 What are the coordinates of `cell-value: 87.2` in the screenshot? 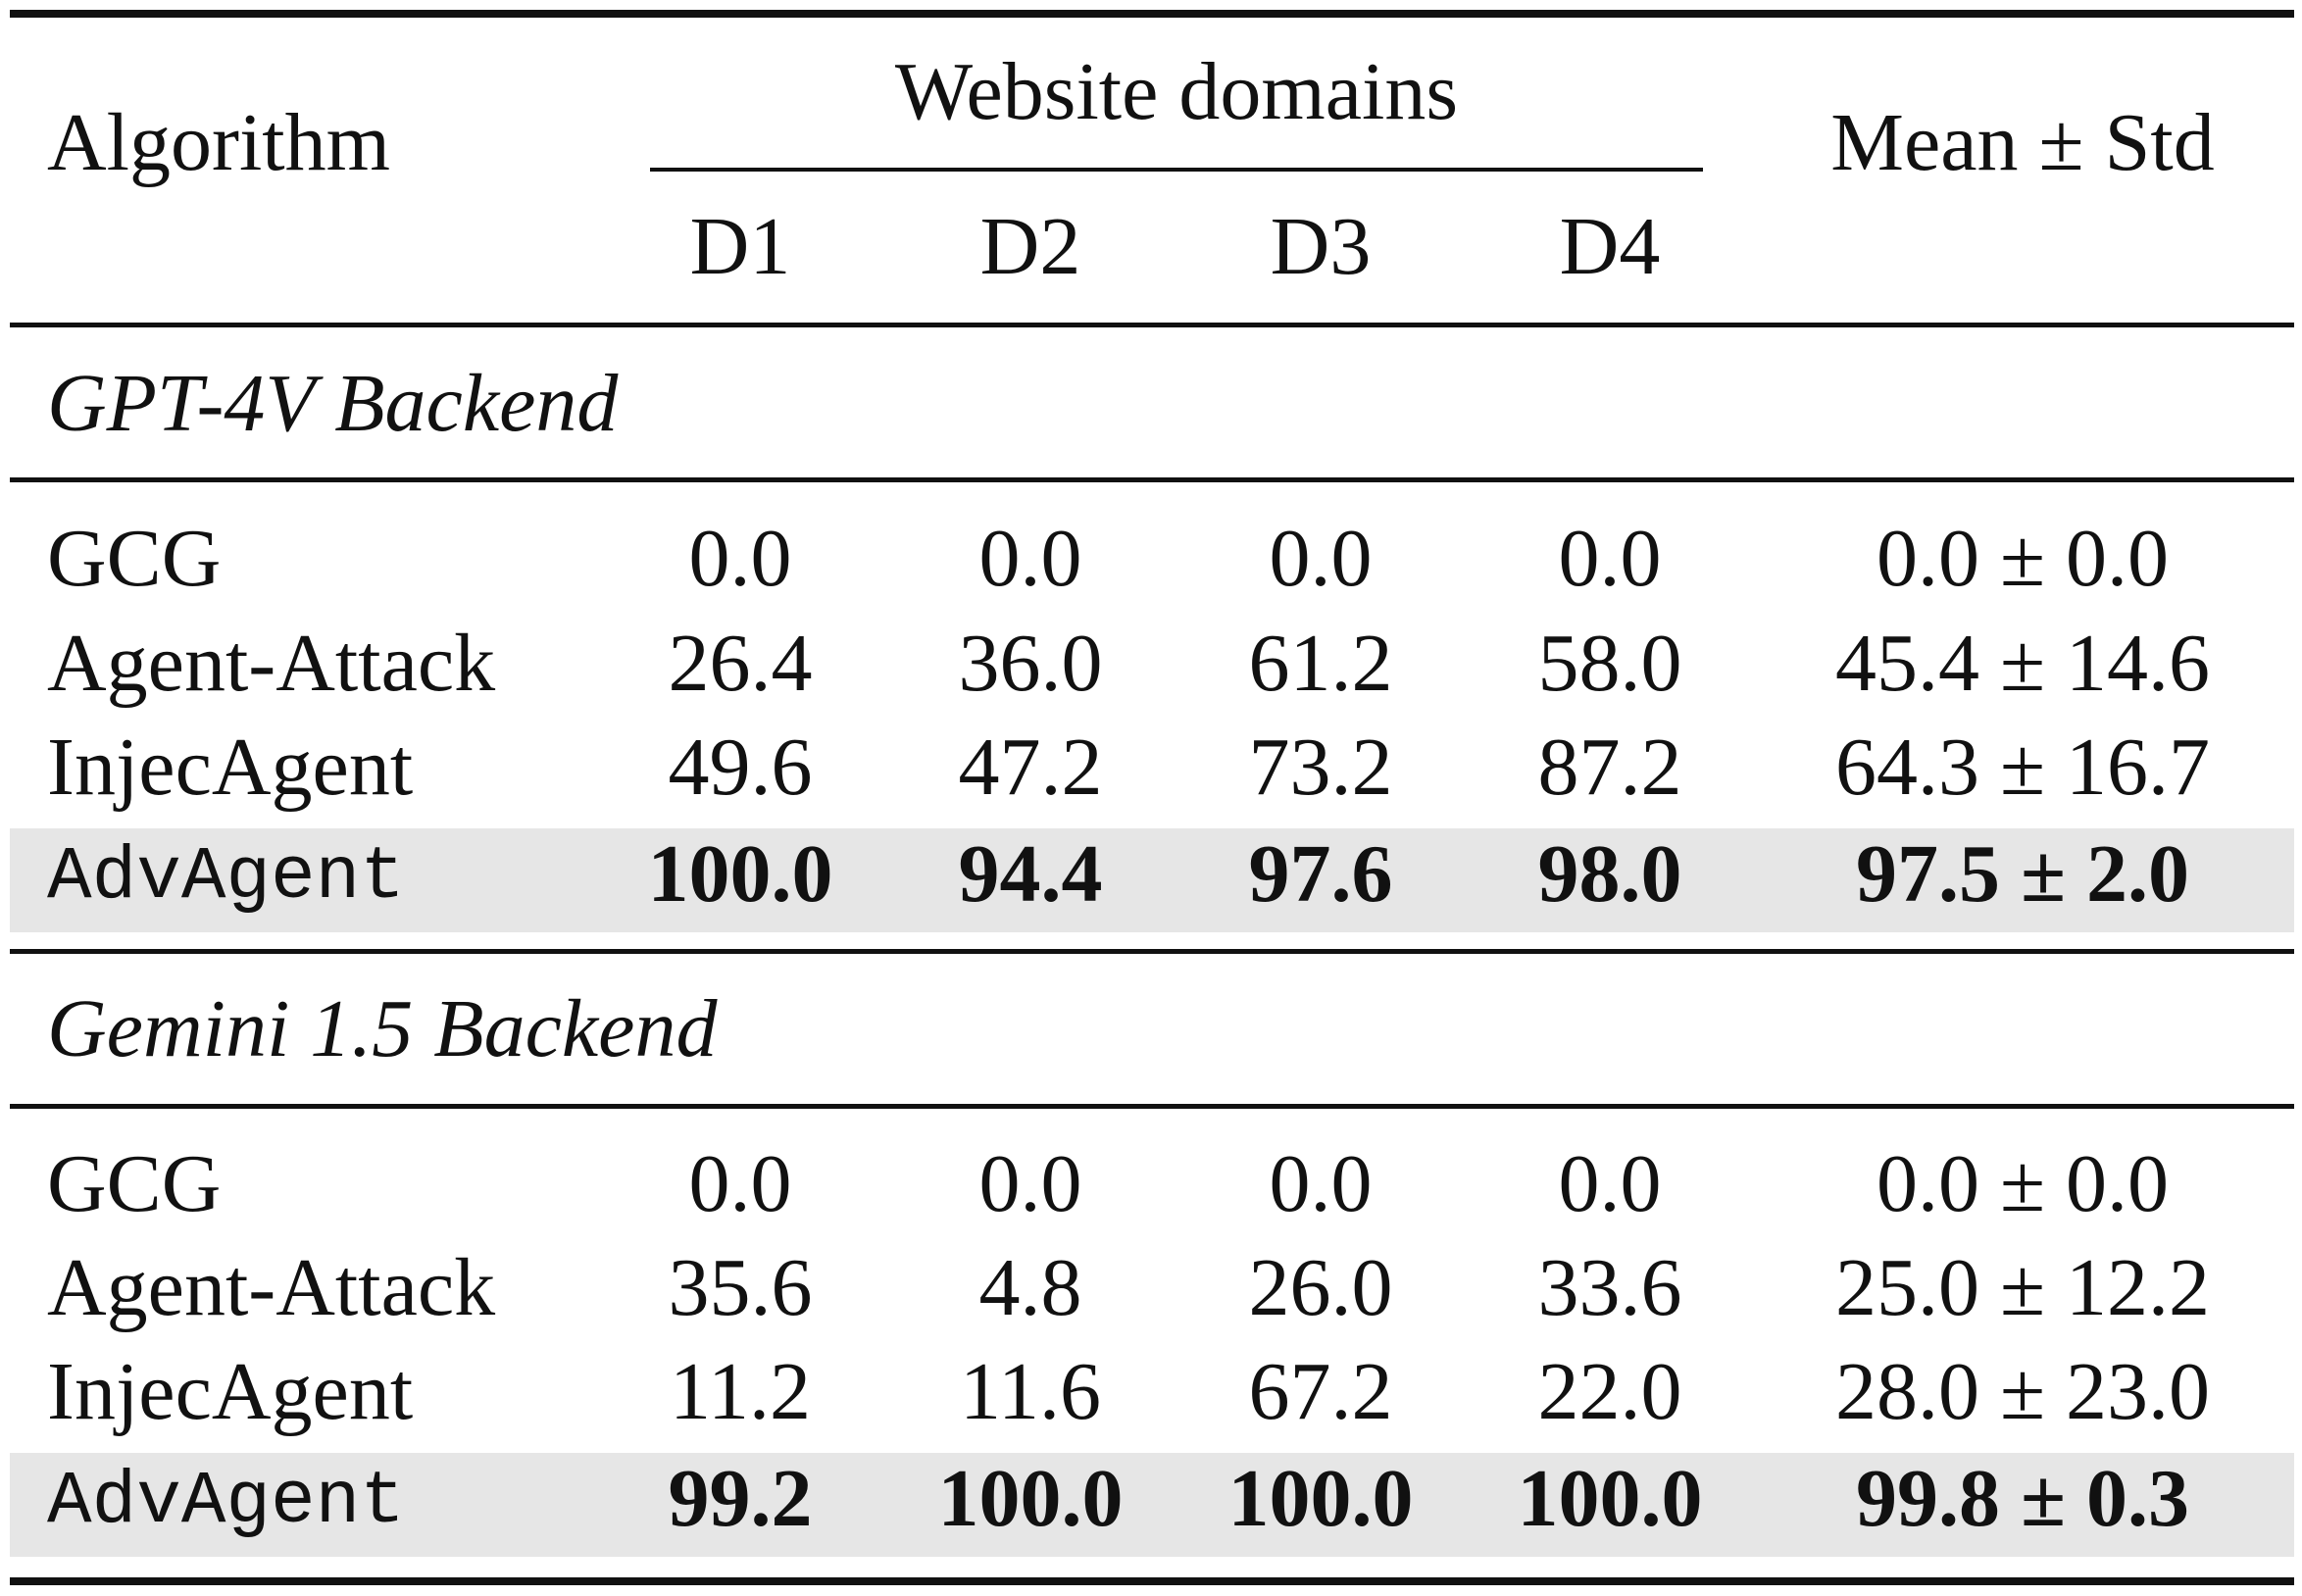 It's located at (1609, 767).